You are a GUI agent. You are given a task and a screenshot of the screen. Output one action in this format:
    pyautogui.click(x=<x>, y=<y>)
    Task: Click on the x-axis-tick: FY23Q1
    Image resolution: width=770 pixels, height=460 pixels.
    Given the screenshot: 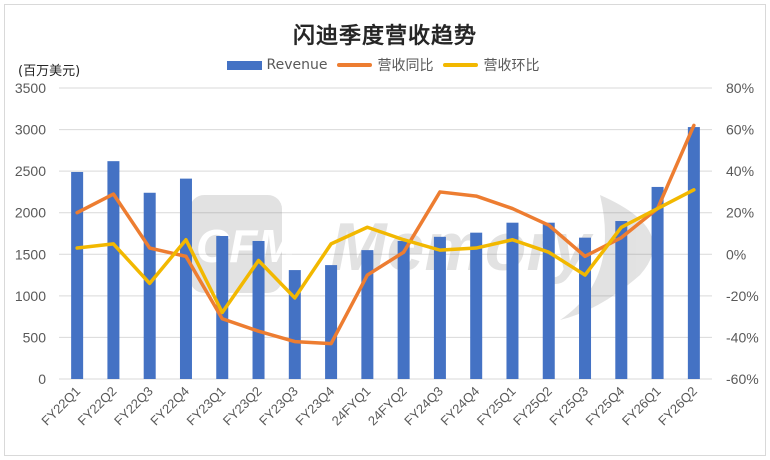 What is the action you would take?
    pyautogui.click(x=206, y=406)
    